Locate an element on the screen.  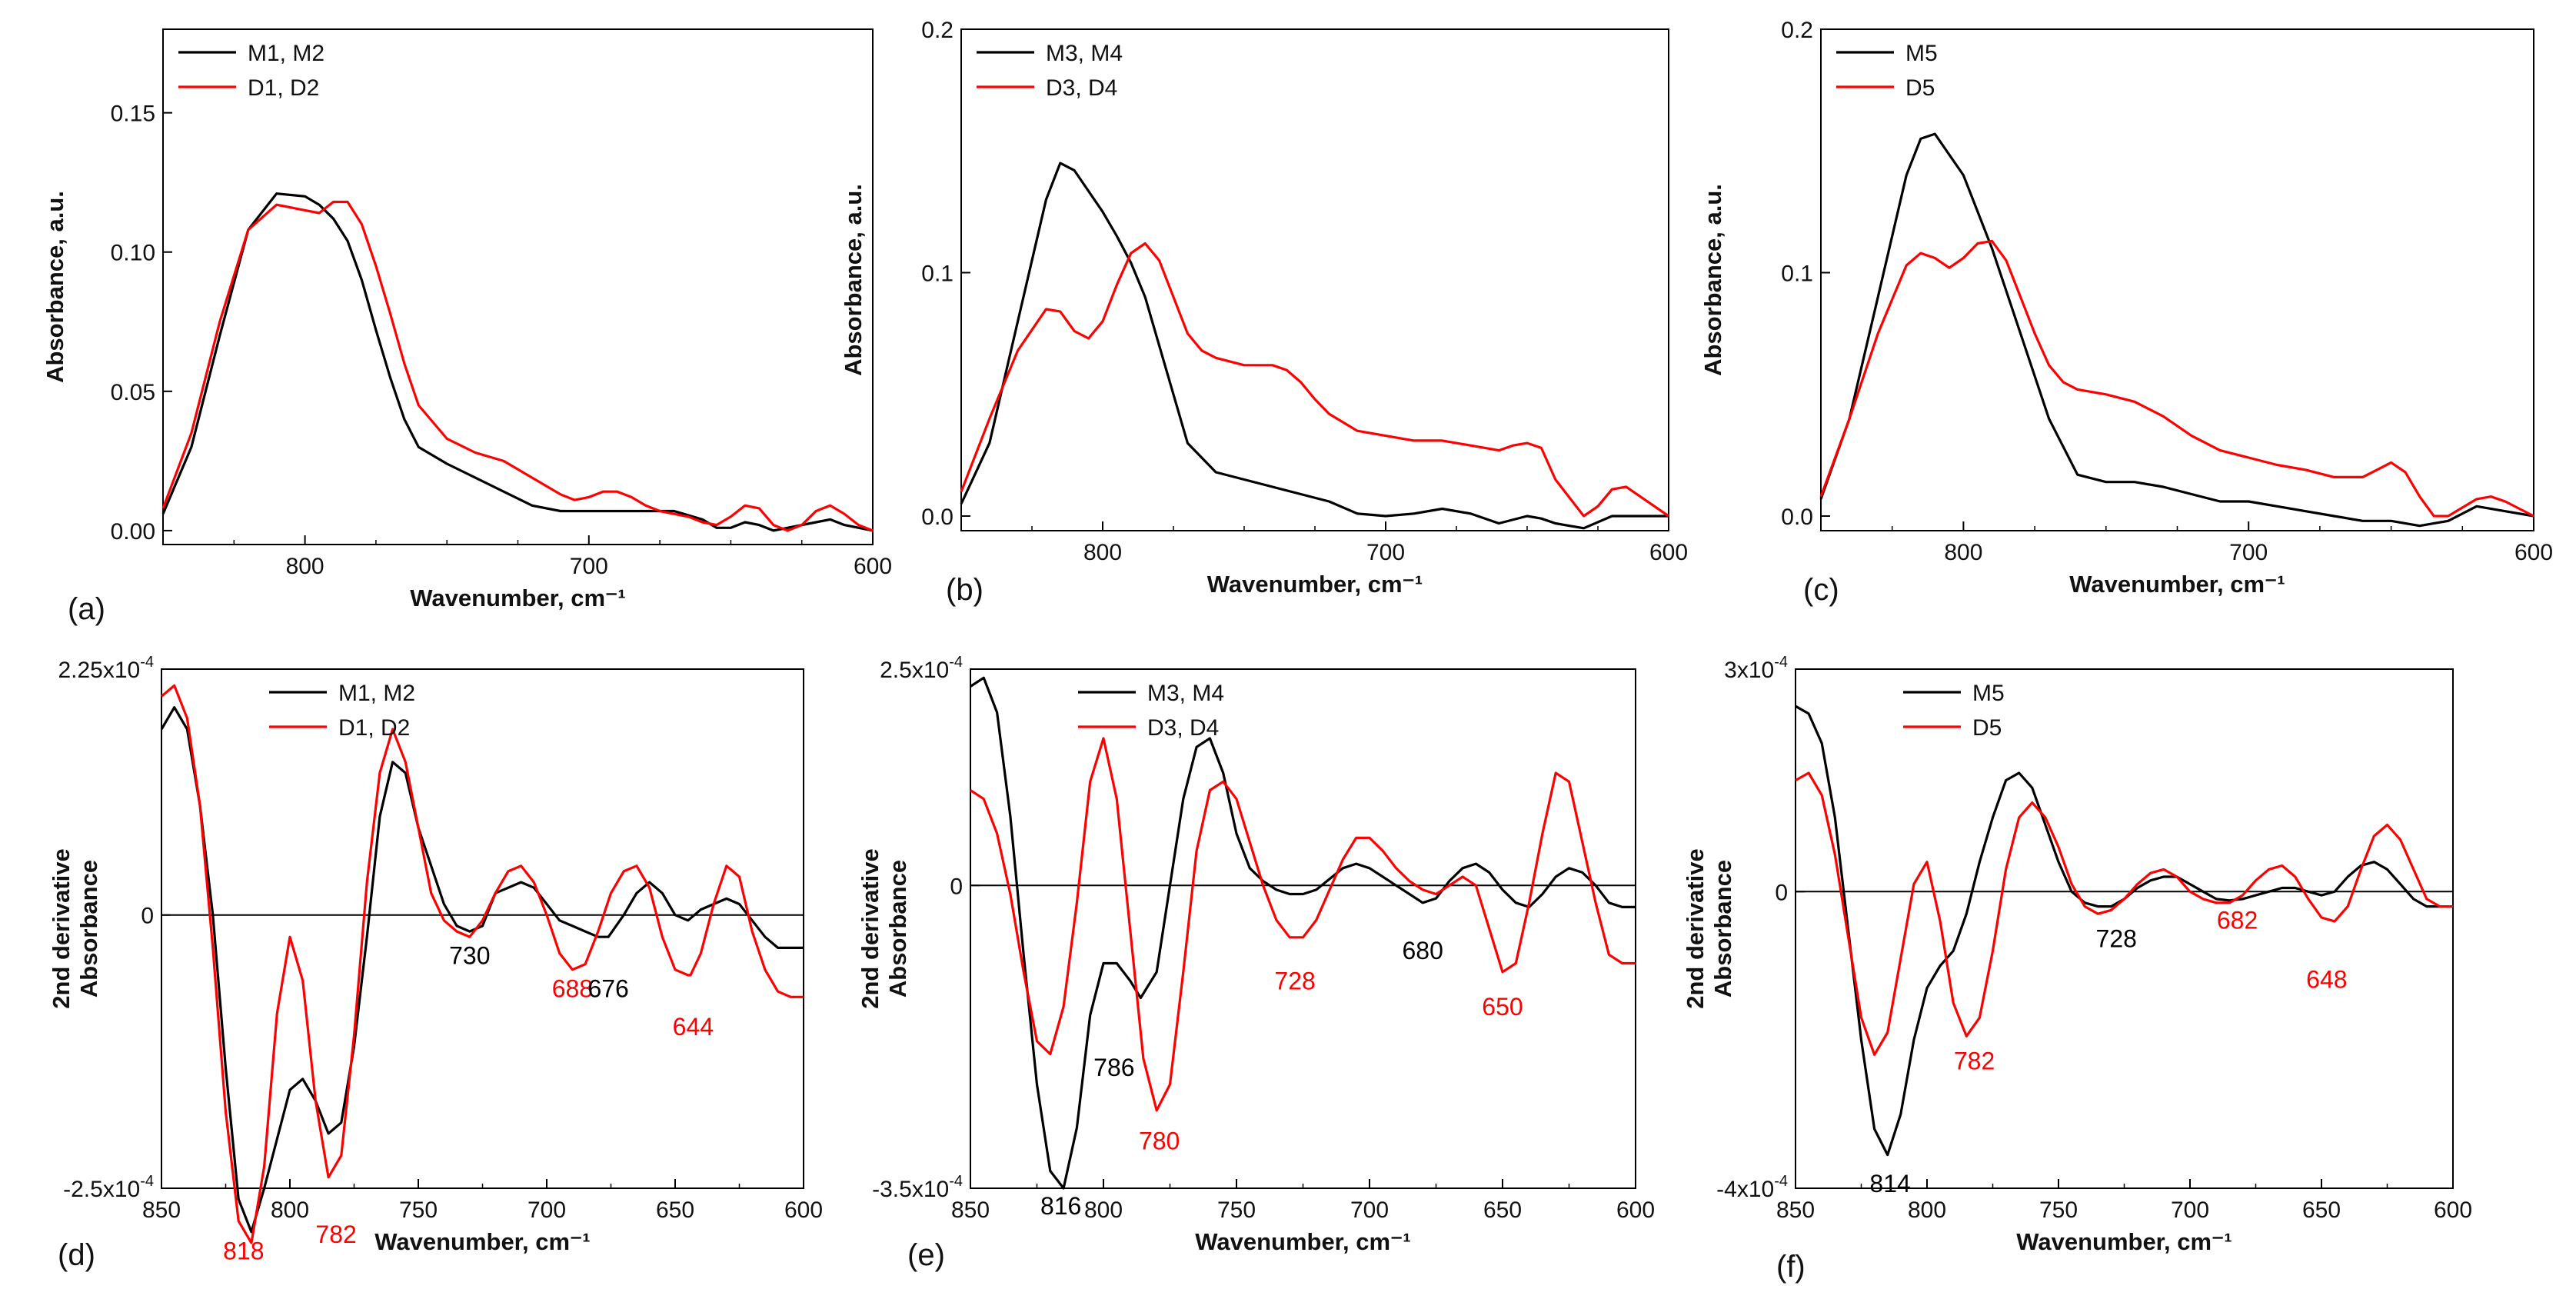
y-tick-label: -3.5x10⁻⁴ is located at coordinates (917, 1187).